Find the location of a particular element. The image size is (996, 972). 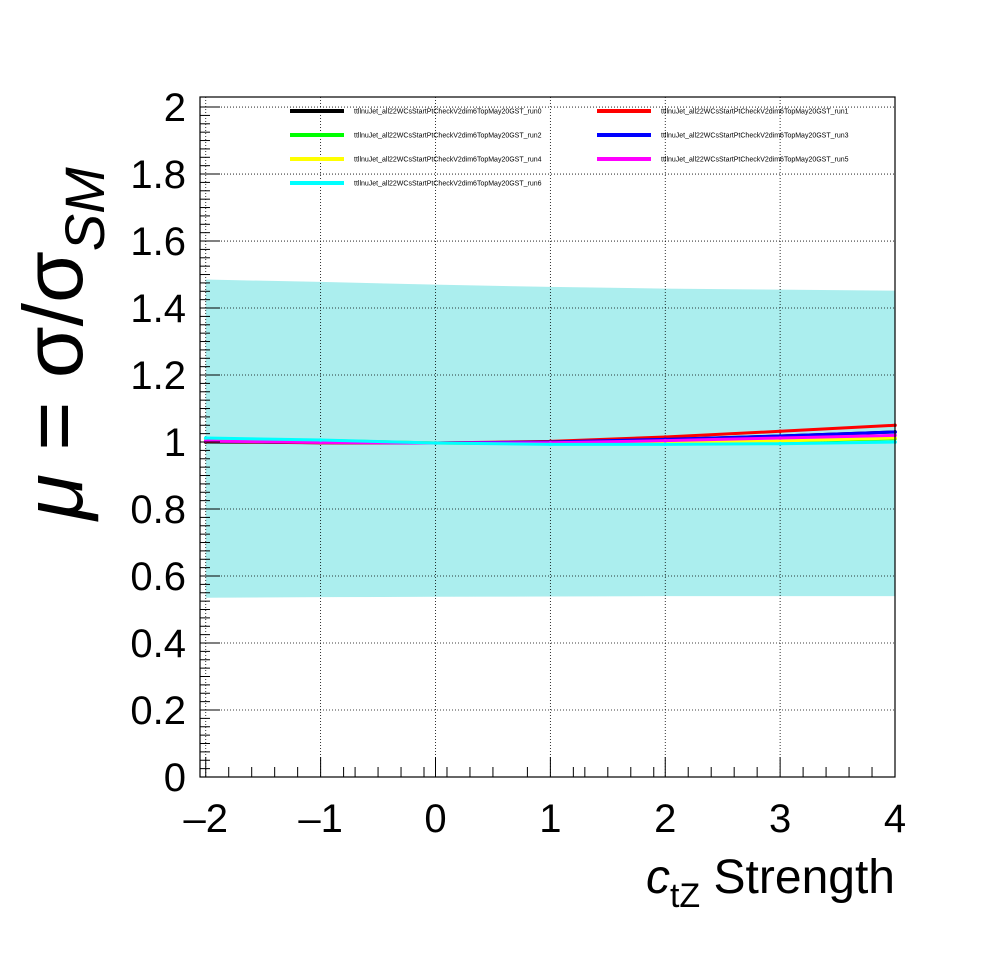

y-axis-title-sub: SM is located at coordinates (84, 209).